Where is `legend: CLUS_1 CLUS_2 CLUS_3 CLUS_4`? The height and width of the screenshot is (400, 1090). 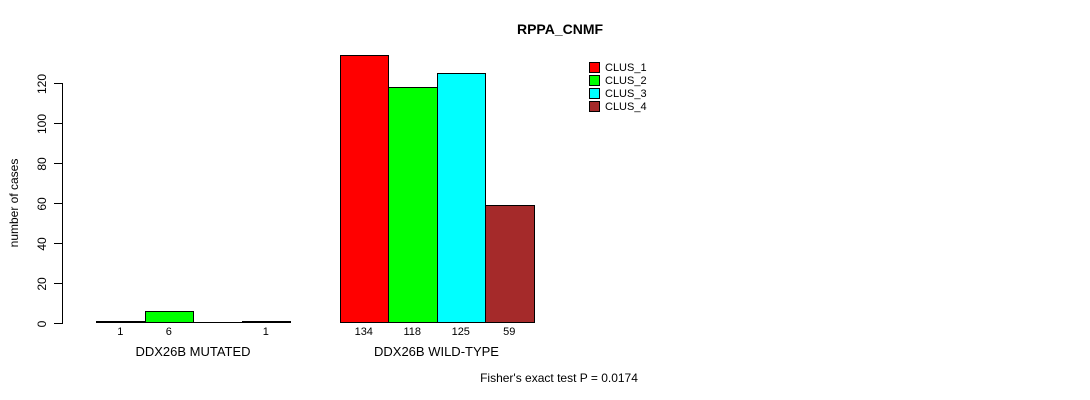
legend: CLUS_1 CLUS_2 CLUS_3 CLUS_4 is located at coordinates (618, 87).